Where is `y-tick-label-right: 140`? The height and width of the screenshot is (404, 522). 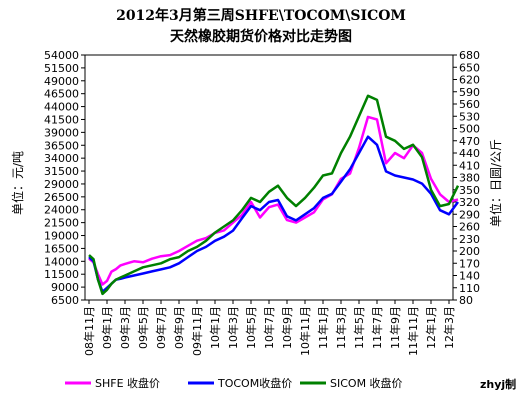
y-tick-label-right: 140 is located at coordinates (469, 276).